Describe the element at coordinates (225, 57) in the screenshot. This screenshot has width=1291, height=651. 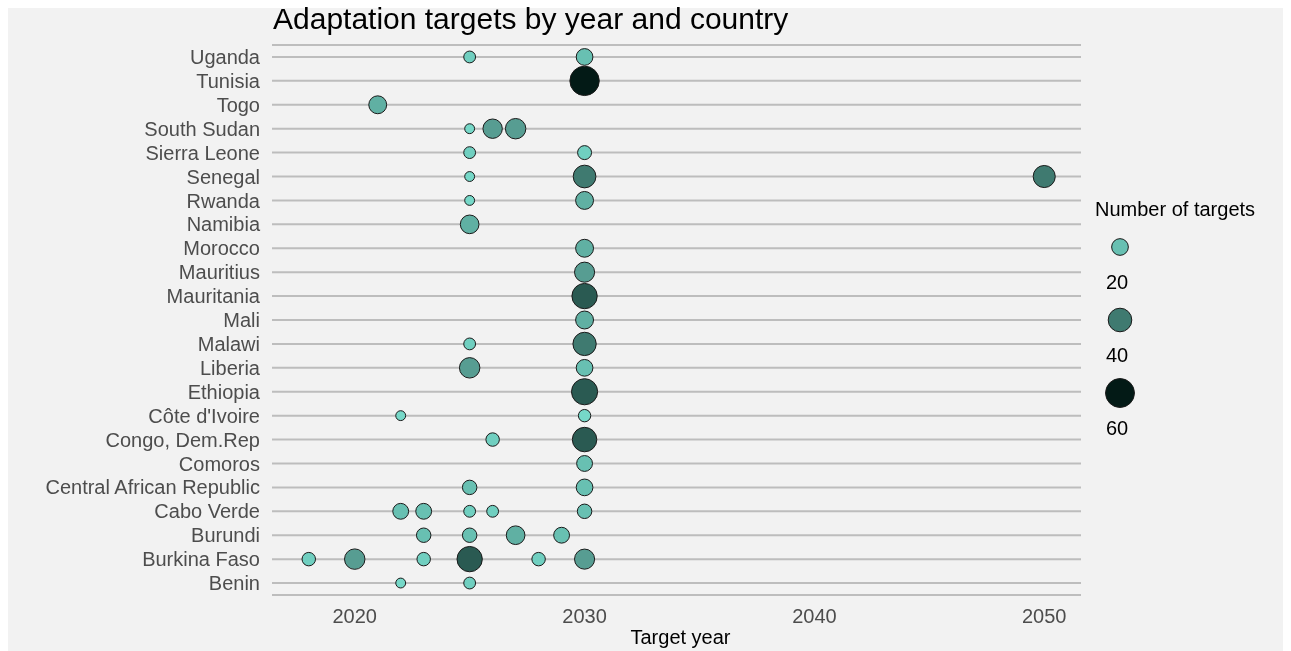
I see `y-tick-label: Uganda` at that location.